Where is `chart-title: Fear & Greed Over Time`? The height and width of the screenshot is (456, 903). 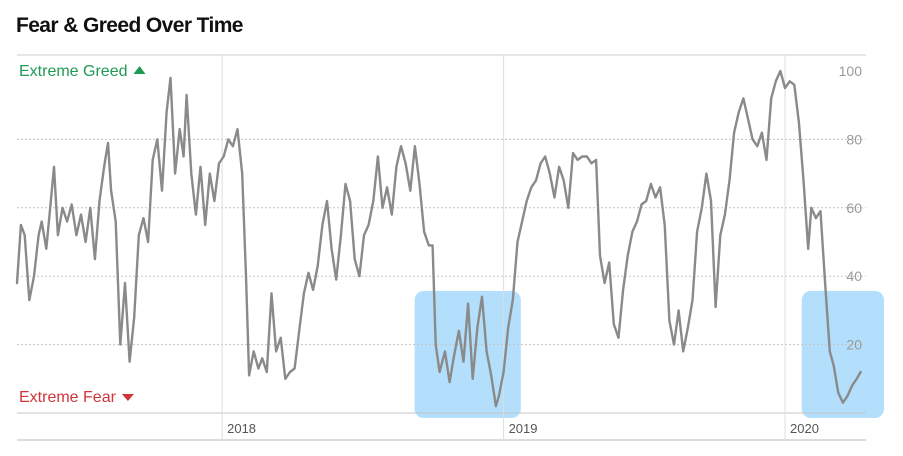
chart-title: Fear & Greed Over Time is located at coordinates (129, 25).